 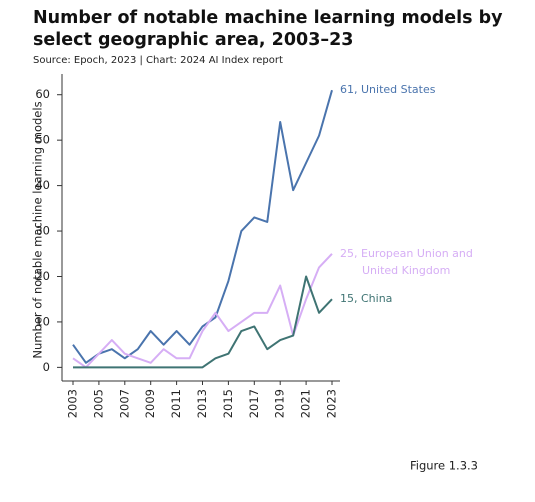 What do you see at coordinates (306, 403) in the screenshot?
I see `x-tick-label: 2021` at bounding box center [306, 403].